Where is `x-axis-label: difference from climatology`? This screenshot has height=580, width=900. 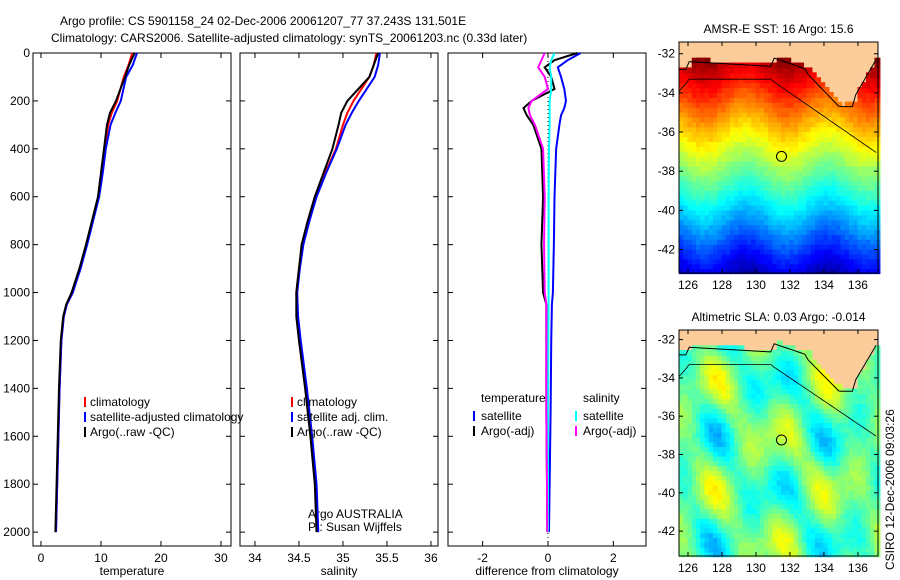 x-axis-label: difference from climatology is located at coordinates (546, 571).